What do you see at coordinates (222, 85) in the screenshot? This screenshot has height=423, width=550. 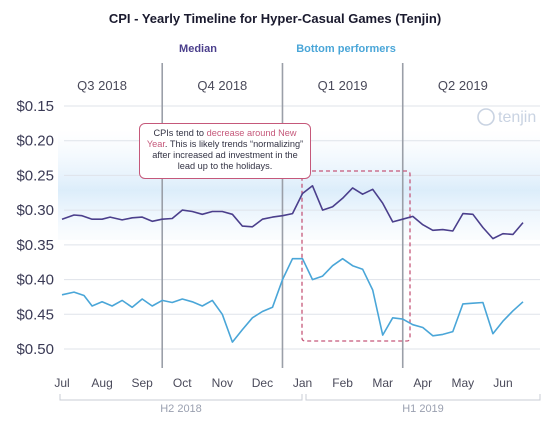 I see `quarter-label: Q4 2018` at bounding box center [222, 85].